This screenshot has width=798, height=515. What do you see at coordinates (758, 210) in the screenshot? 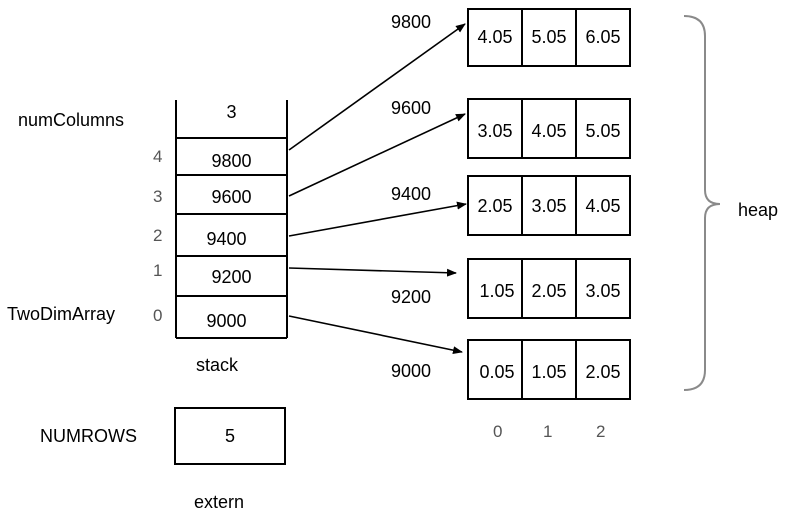
I see `heap-label: heap` at bounding box center [758, 210].